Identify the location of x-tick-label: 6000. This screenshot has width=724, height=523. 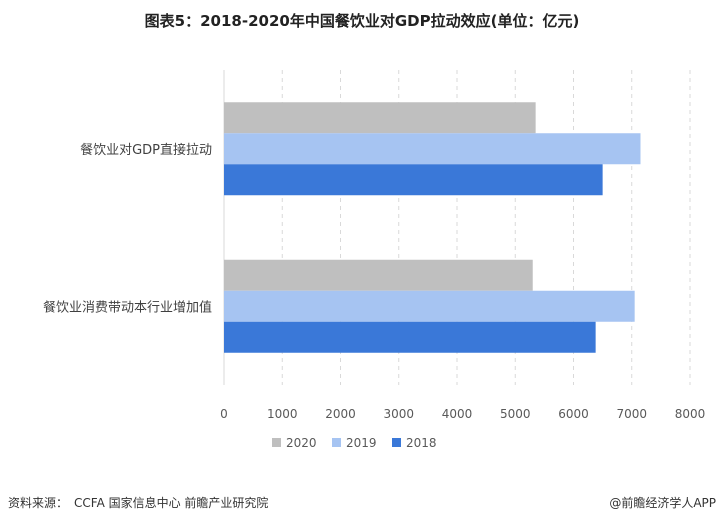
(573, 414).